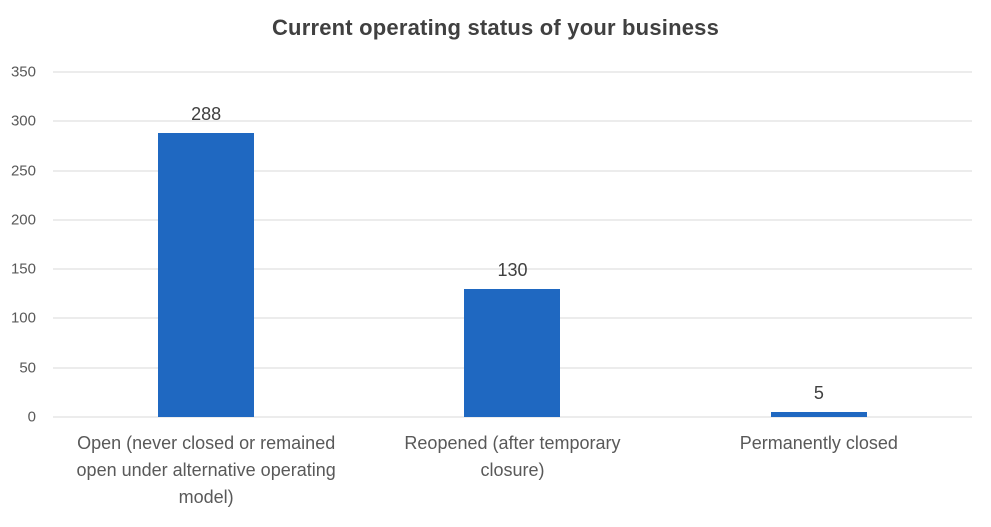 The height and width of the screenshot is (527, 991). Describe the element at coordinates (23, 220) in the screenshot. I see `y-axis-tick-label: 200` at that location.